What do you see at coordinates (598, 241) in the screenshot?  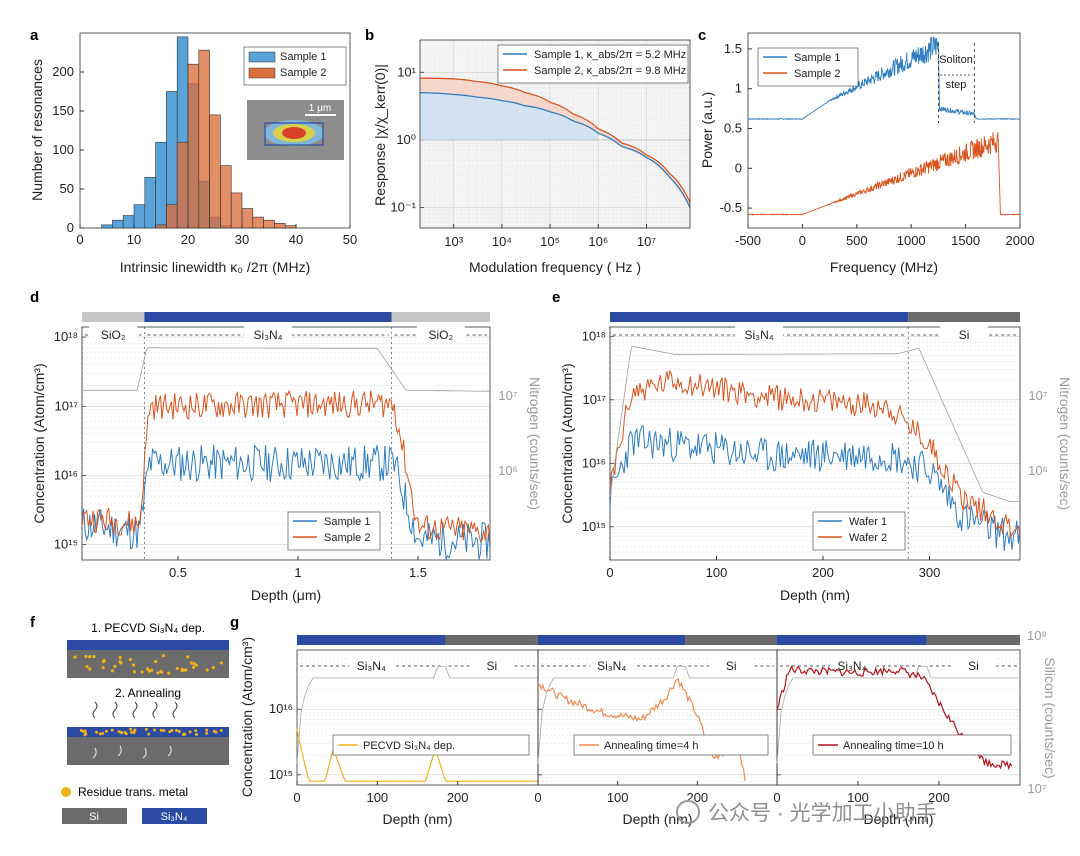 I see `x-tick-label: 10⁶` at bounding box center [598, 241].